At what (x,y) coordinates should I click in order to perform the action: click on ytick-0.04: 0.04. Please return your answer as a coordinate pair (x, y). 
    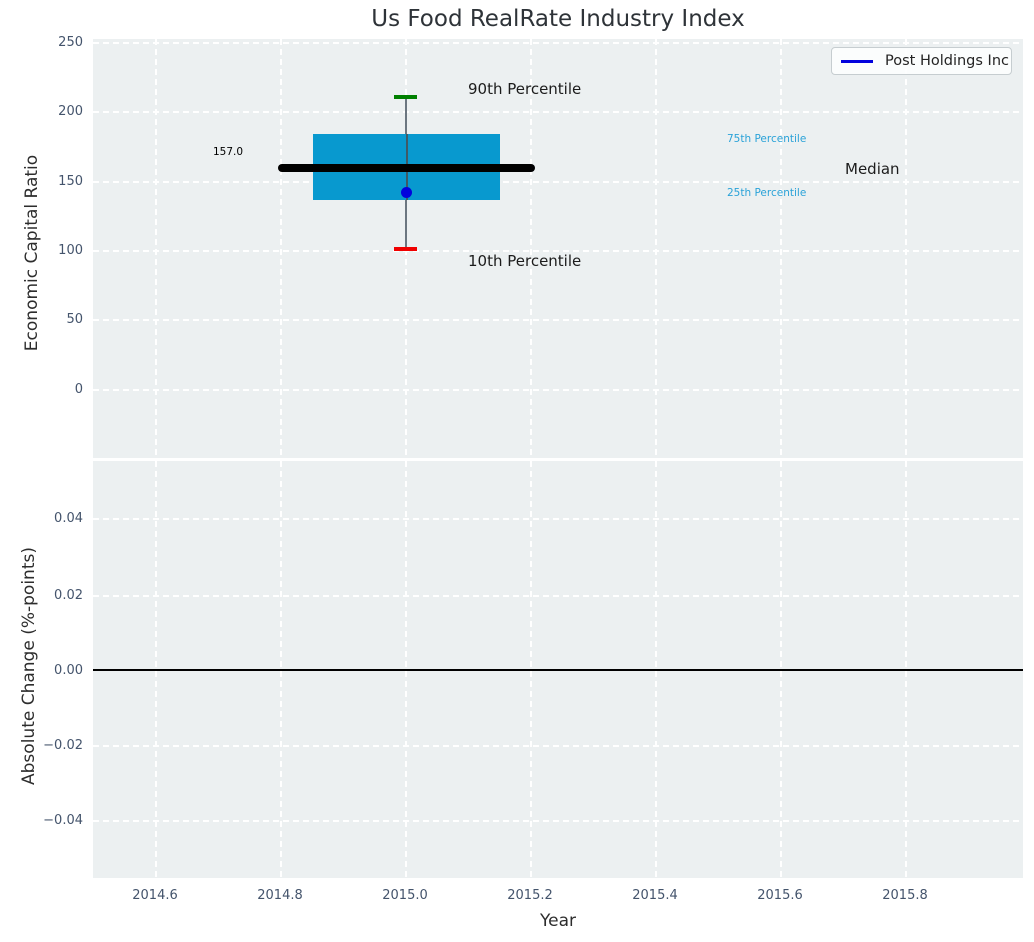
    Looking at the image, I should click on (68, 518).